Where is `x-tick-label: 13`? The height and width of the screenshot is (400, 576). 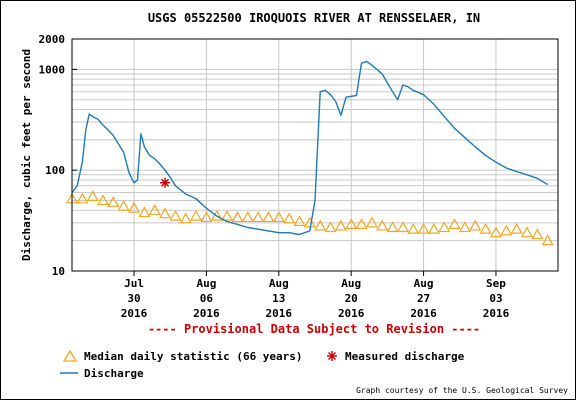 x-tick-label: 13 is located at coordinates (278, 298).